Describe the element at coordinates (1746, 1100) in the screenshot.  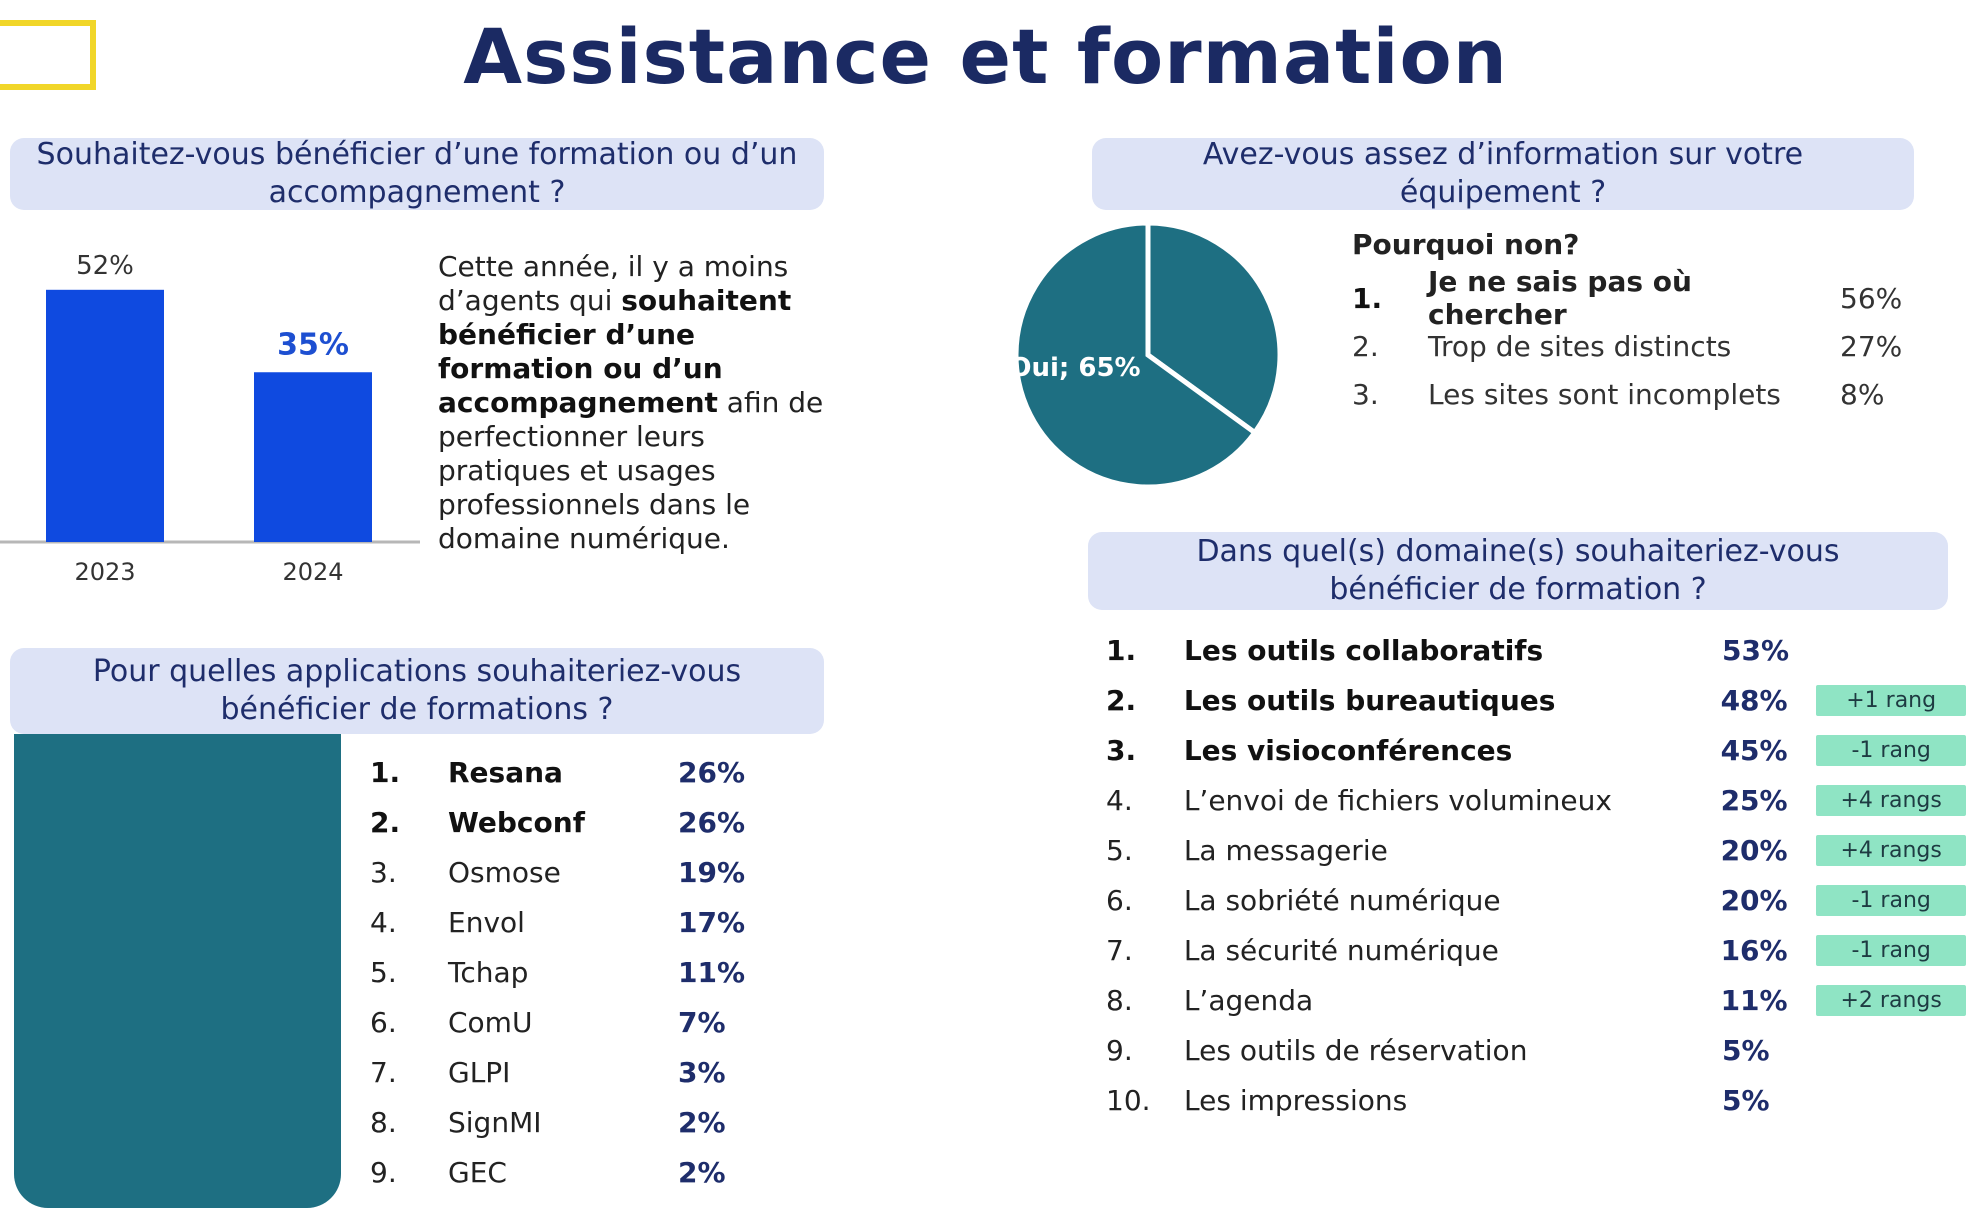
I see `item-percent: 5%` at that location.